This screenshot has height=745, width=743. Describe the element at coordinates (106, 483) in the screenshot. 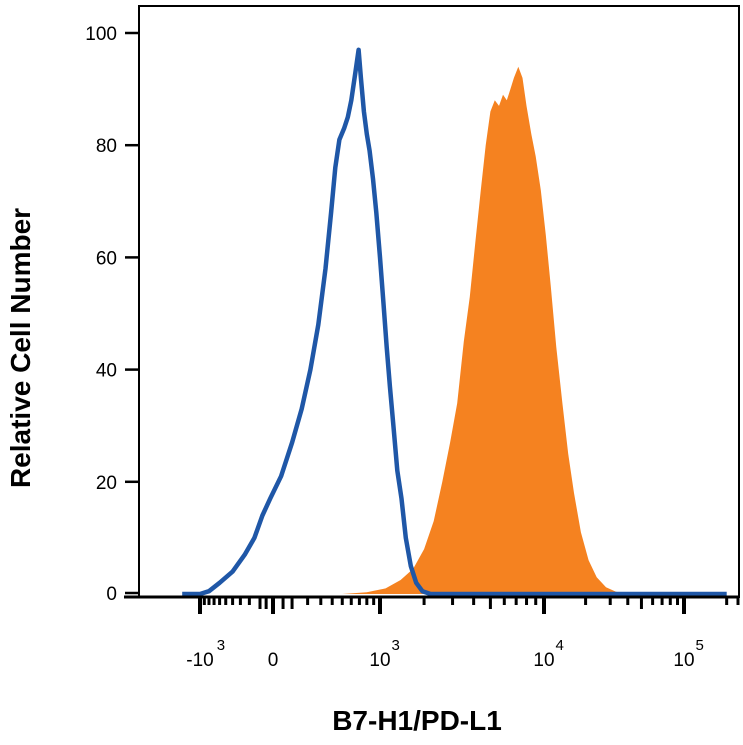

I see `y-tick-label: 20` at that location.